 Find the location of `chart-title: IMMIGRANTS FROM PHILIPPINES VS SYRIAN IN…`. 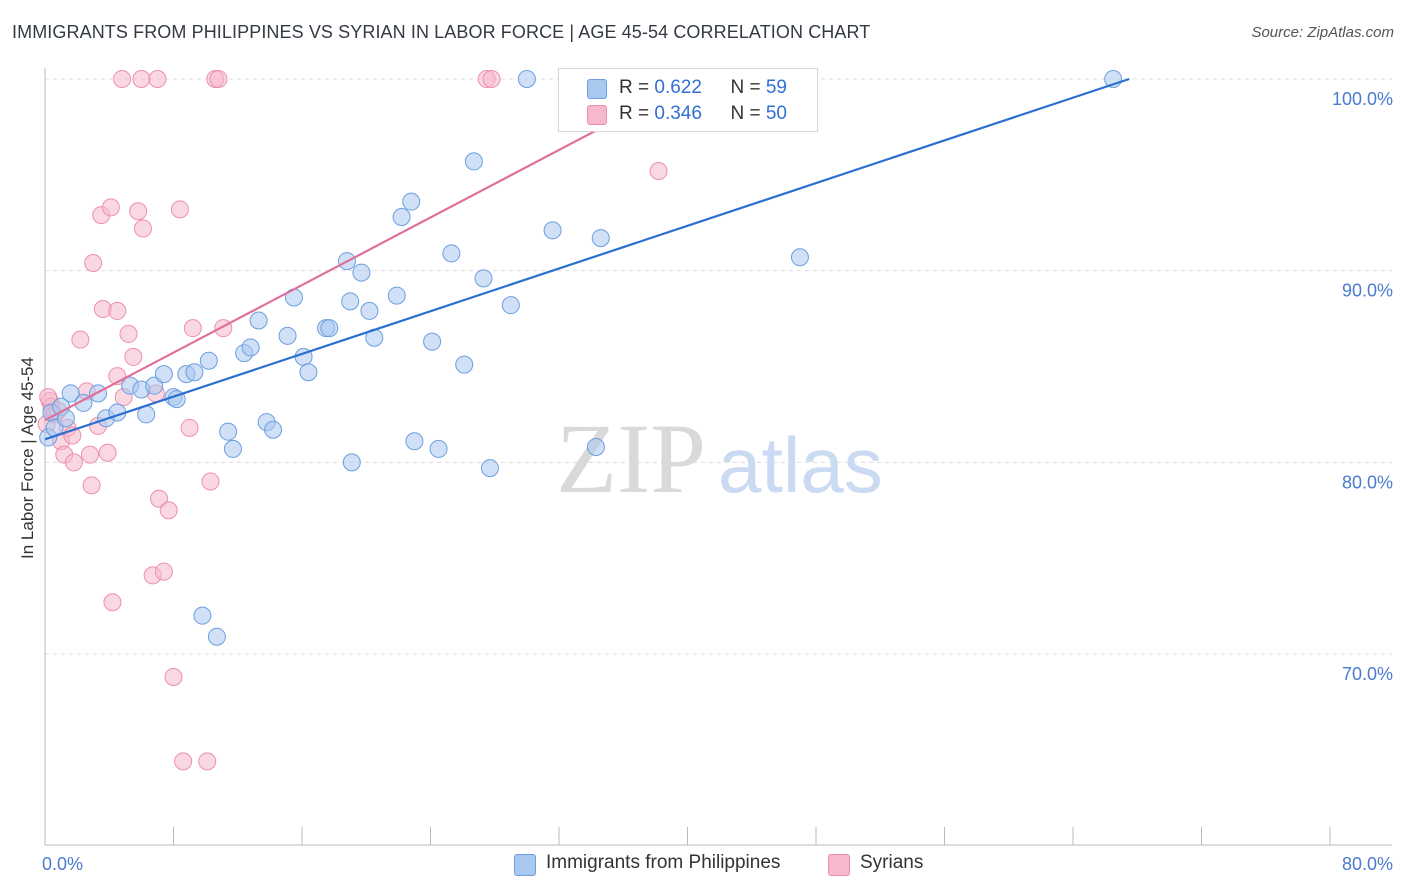

chart-title: IMMIGRANTS FROM PHILIPPINES VS SYRIAN IN… is located at coordinates (441, 32).